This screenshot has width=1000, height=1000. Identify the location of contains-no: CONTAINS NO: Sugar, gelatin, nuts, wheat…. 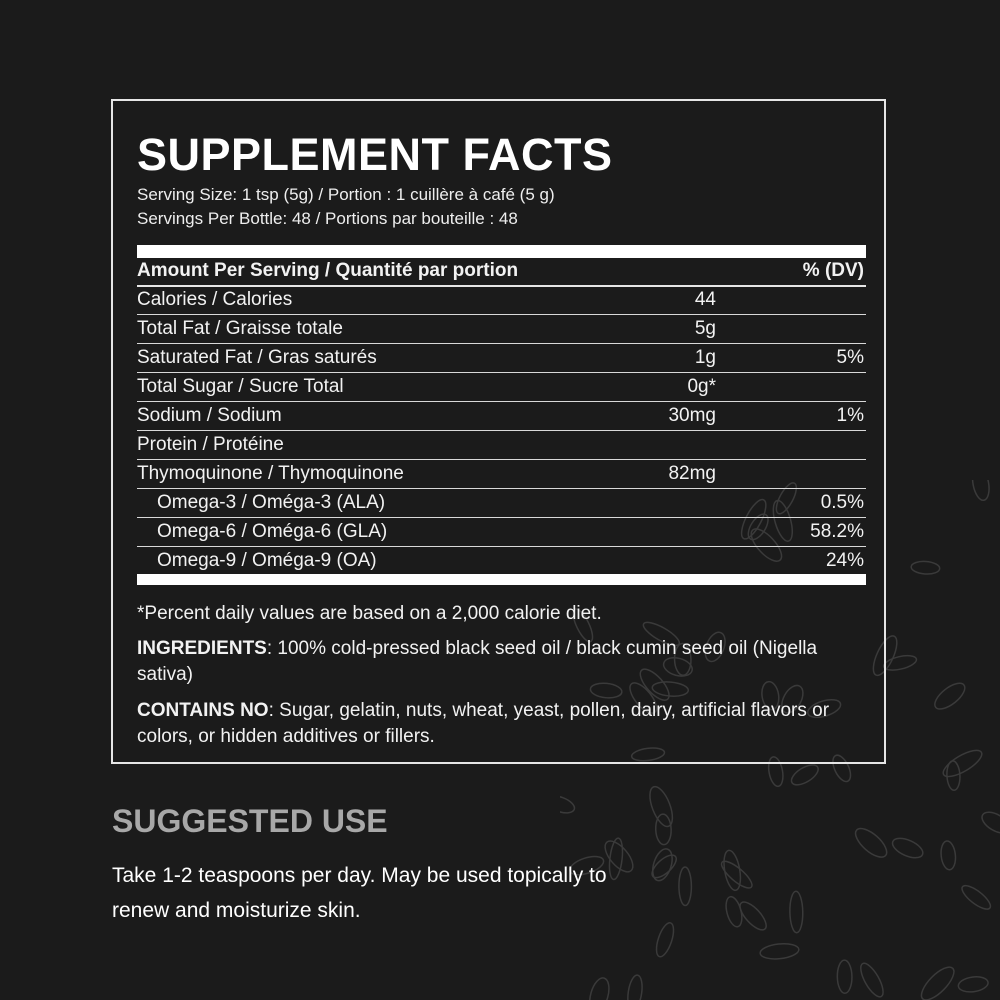
(492, 724).